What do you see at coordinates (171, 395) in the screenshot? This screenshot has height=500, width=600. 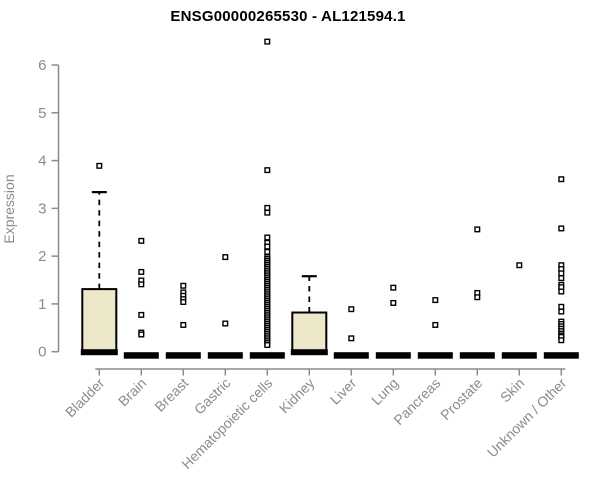 I see `category-label: Breast` at bounding box center [171, 395].